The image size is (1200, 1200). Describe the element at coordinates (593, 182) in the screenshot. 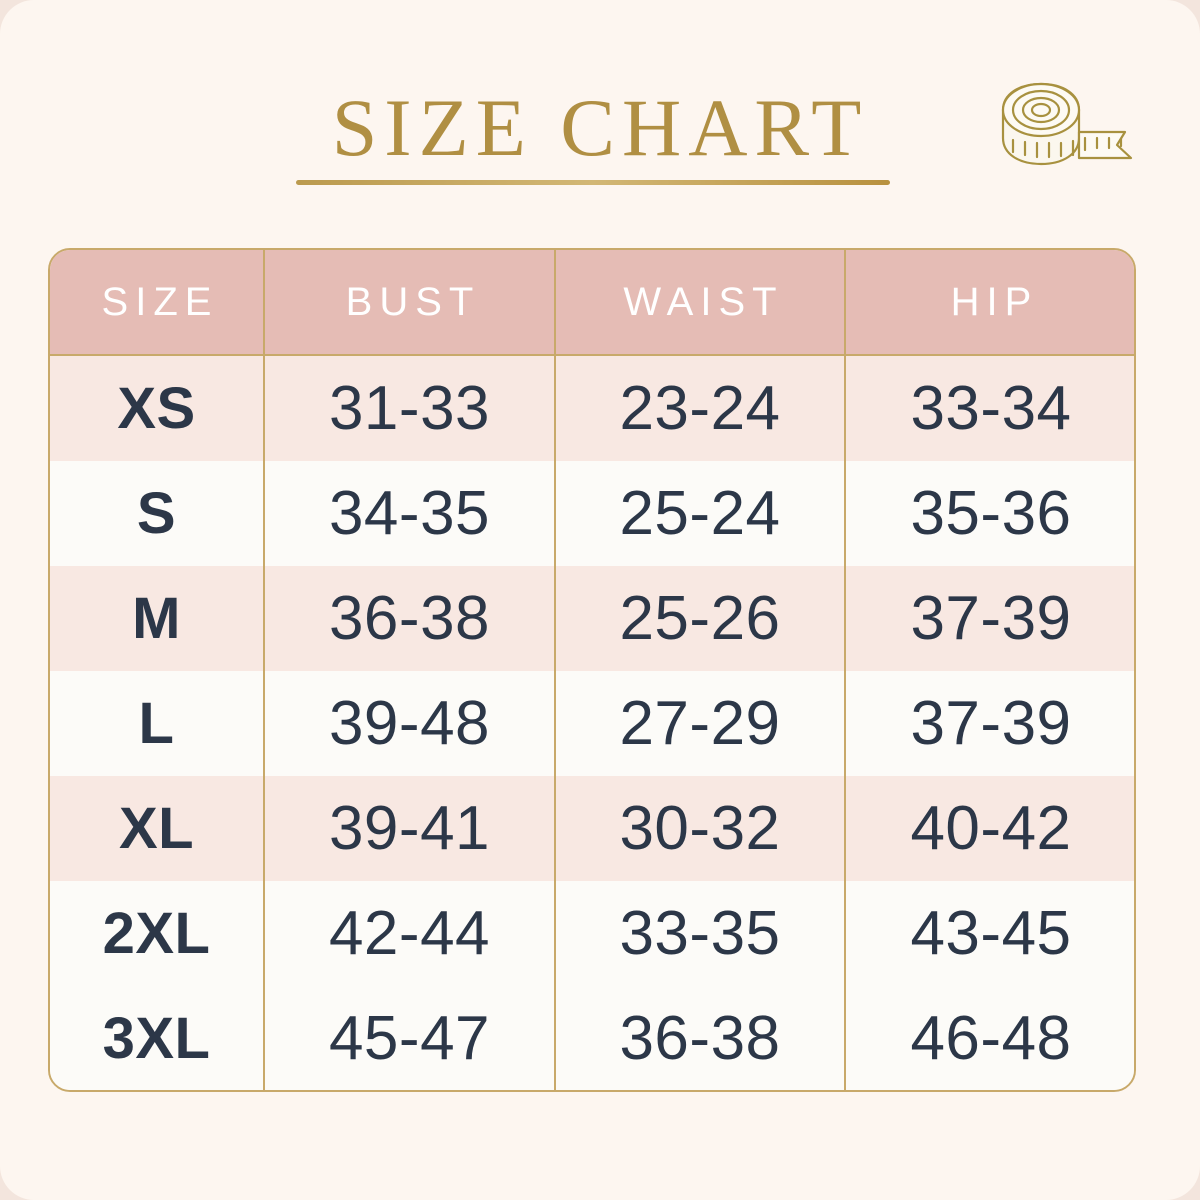

I see `title-underline-divider` at that location.